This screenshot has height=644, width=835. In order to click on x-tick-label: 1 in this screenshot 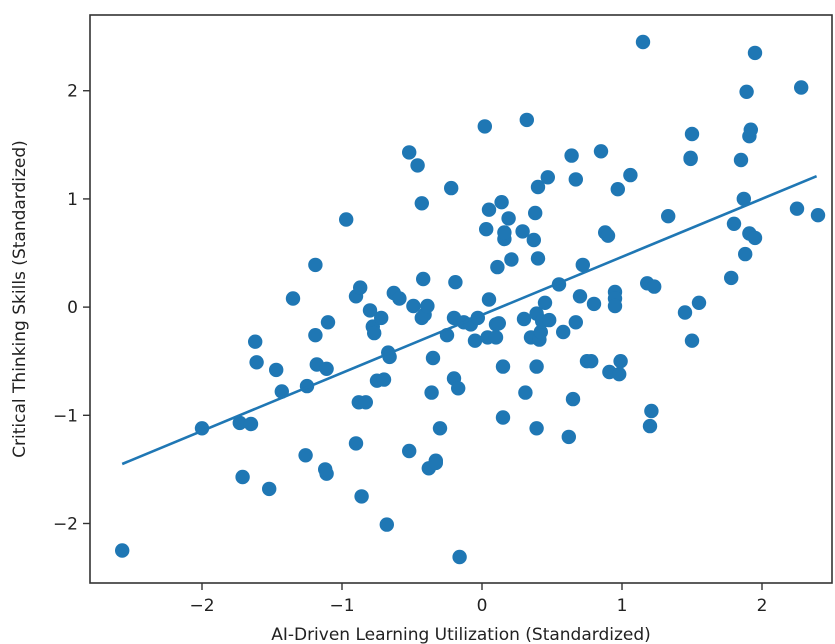, I will do `click(622, 606)`.